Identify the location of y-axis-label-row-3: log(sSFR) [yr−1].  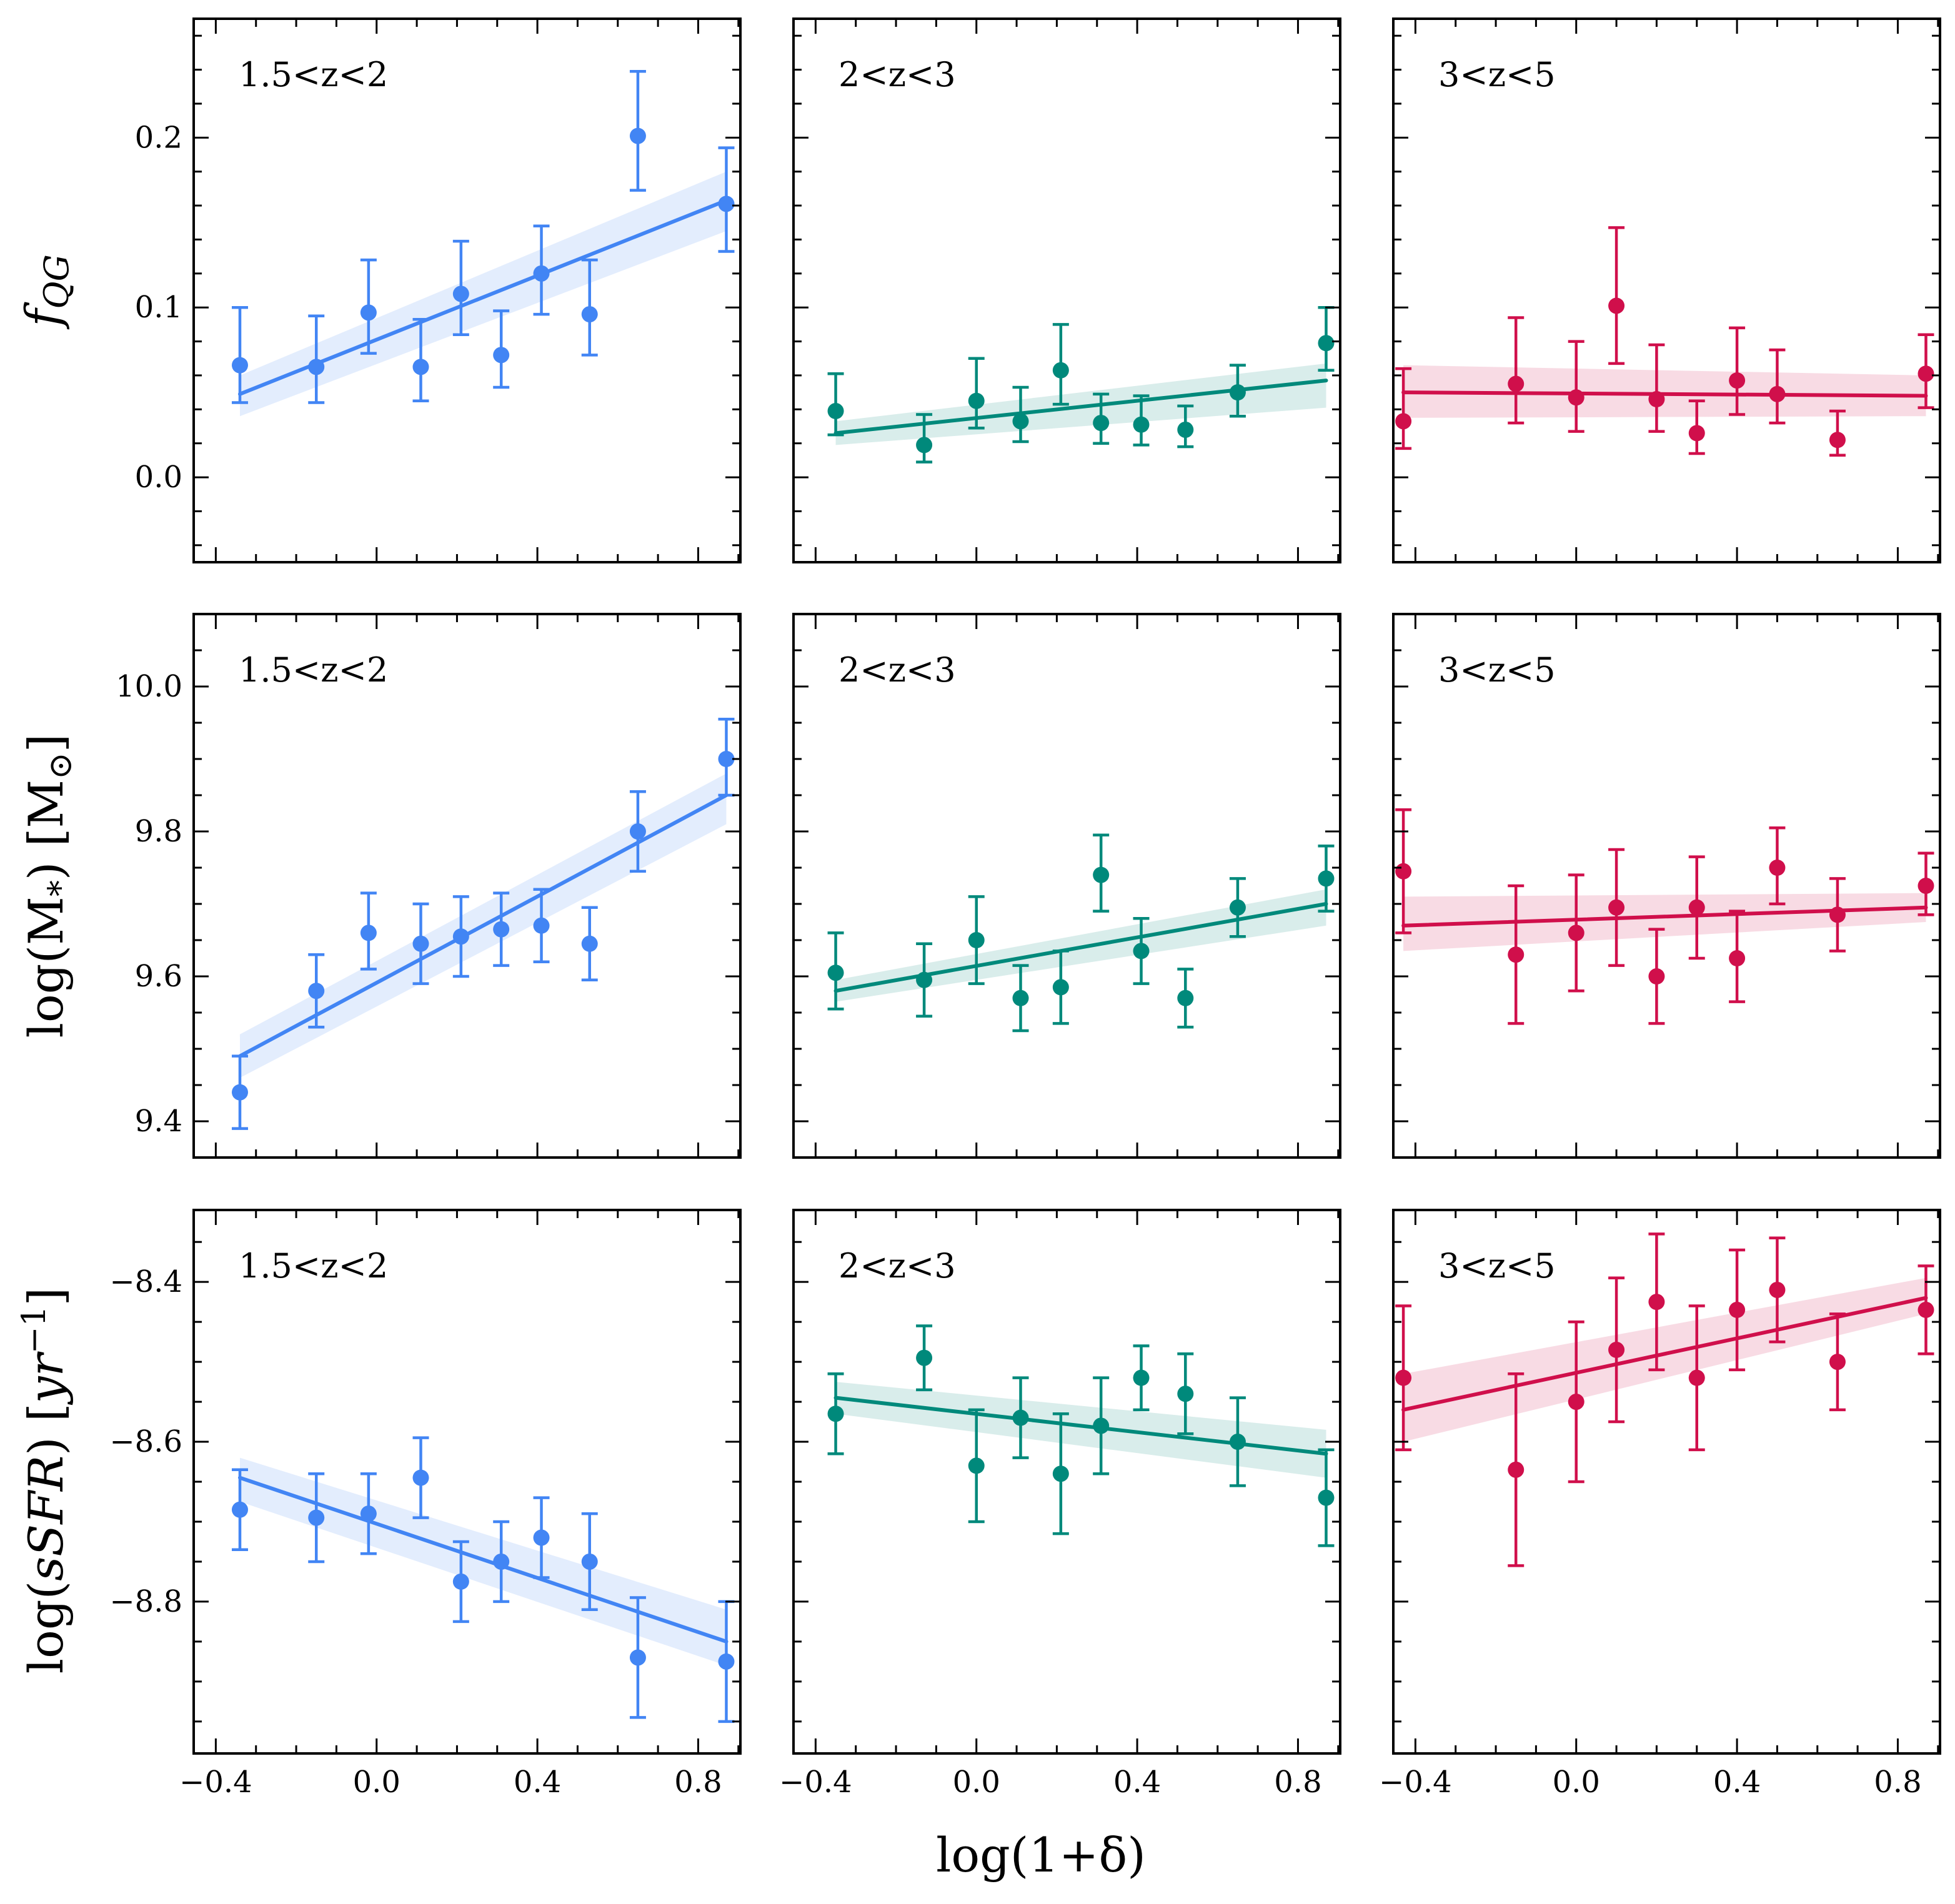
(45, 1480).